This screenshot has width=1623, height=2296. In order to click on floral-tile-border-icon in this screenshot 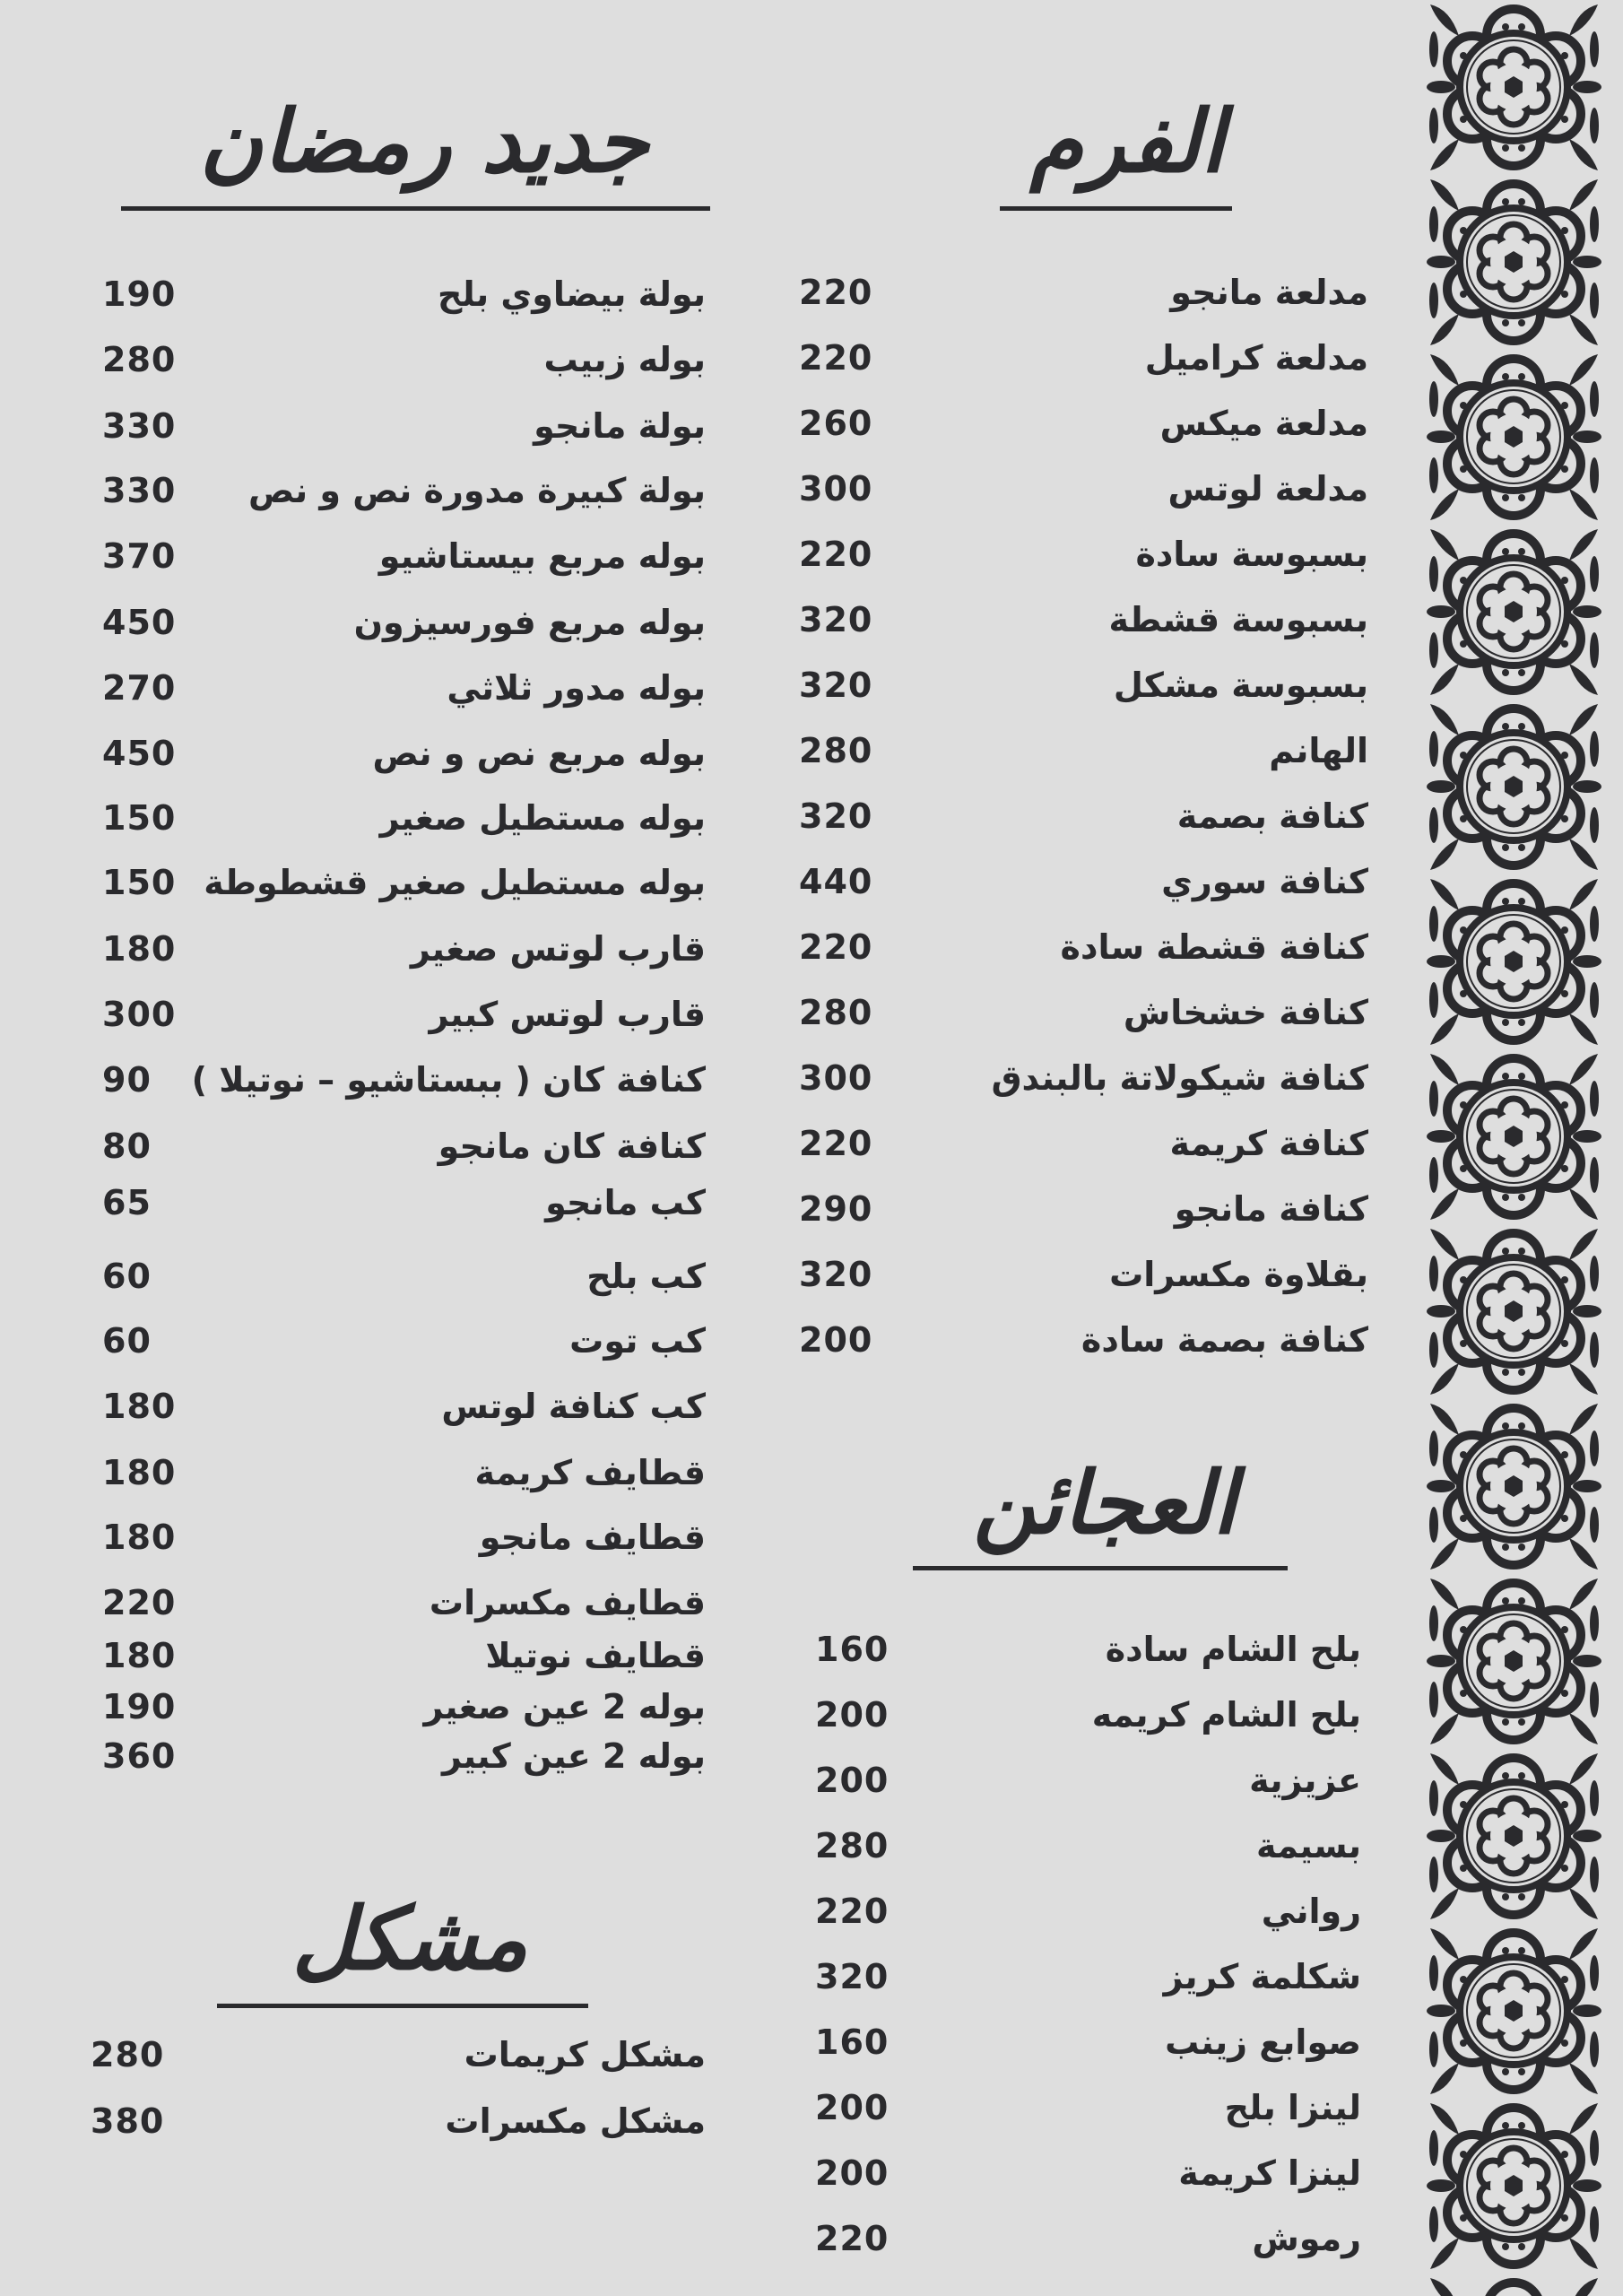, I will do `click(1514, 1148)`.